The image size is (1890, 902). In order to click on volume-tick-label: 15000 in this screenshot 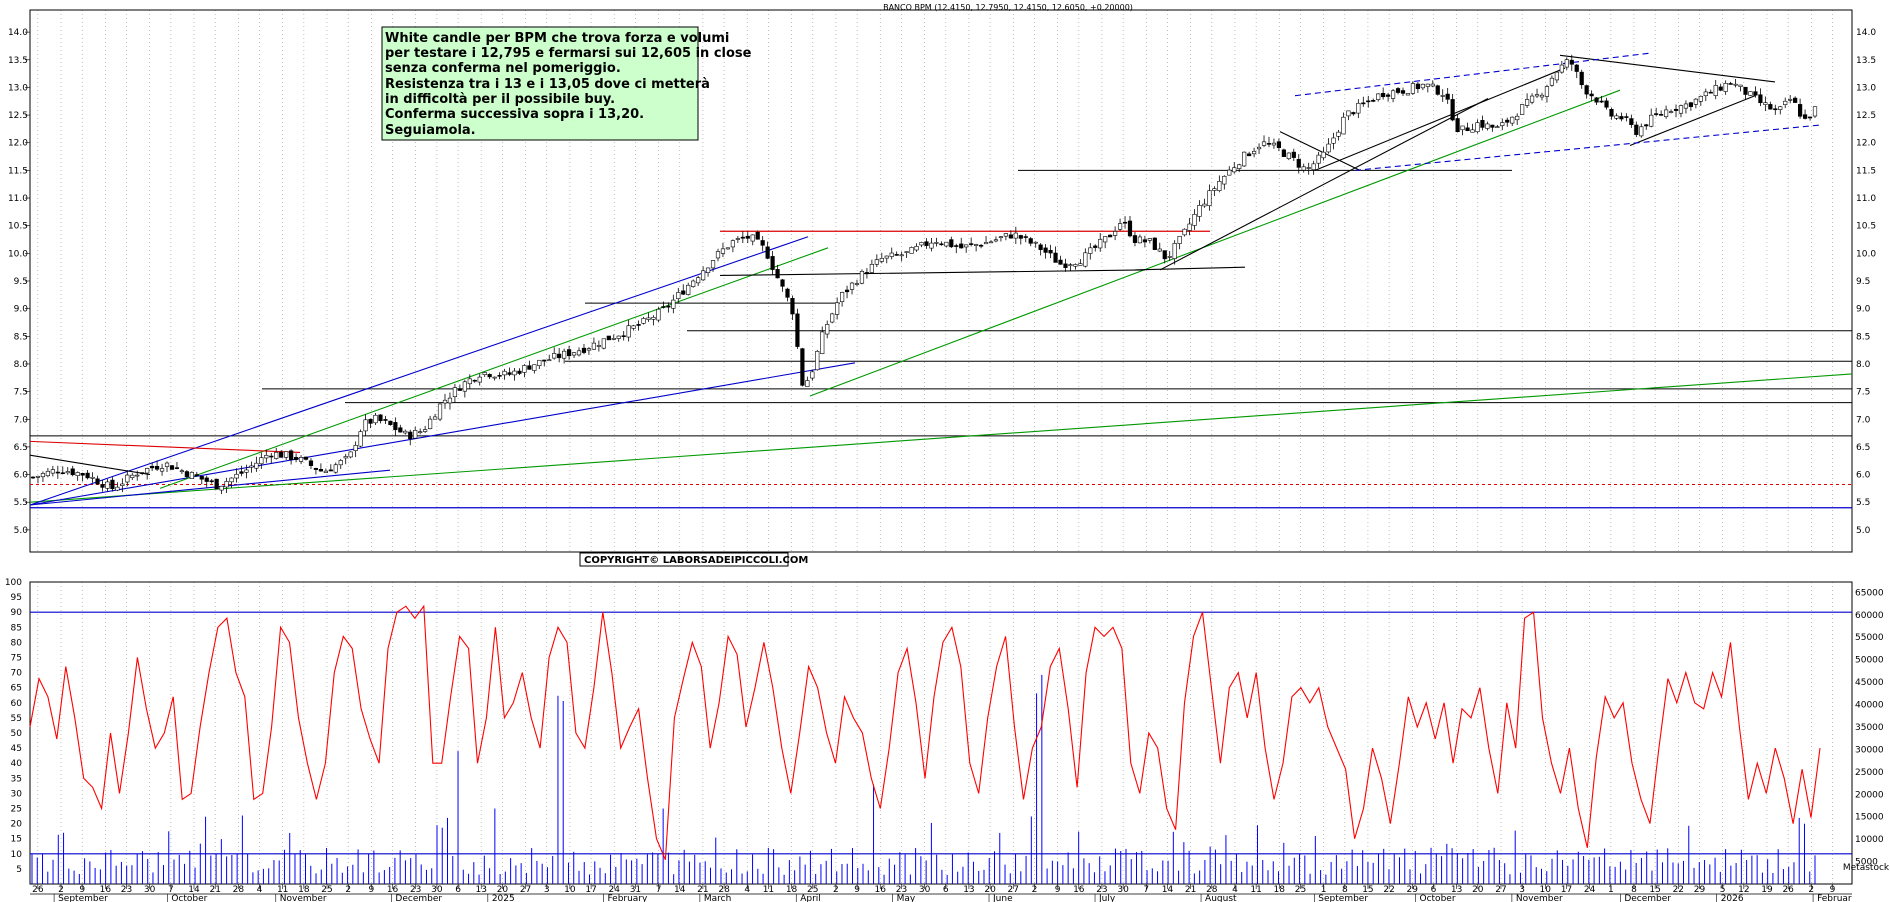, I will do `click(1869, 818)`.